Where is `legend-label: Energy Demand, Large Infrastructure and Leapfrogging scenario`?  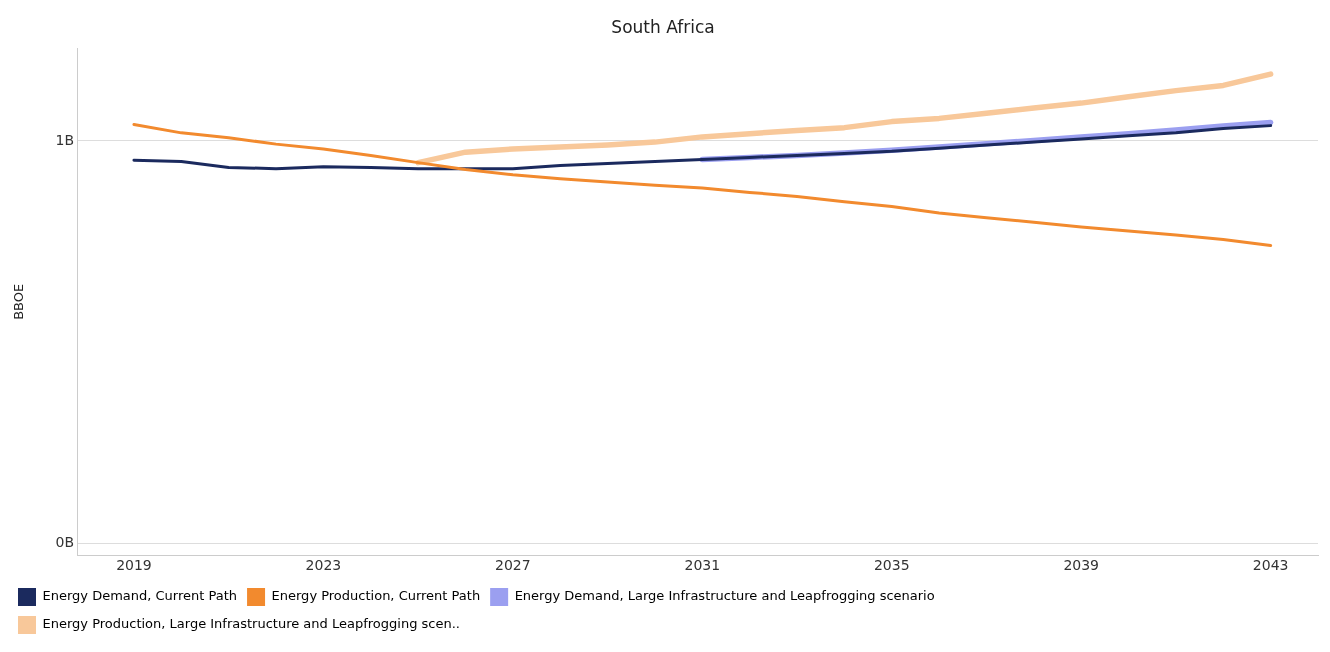 legend-label: Energy Demand, Large Infrastructure and Leapfrogging scenario is located at coordinates (724, 596).